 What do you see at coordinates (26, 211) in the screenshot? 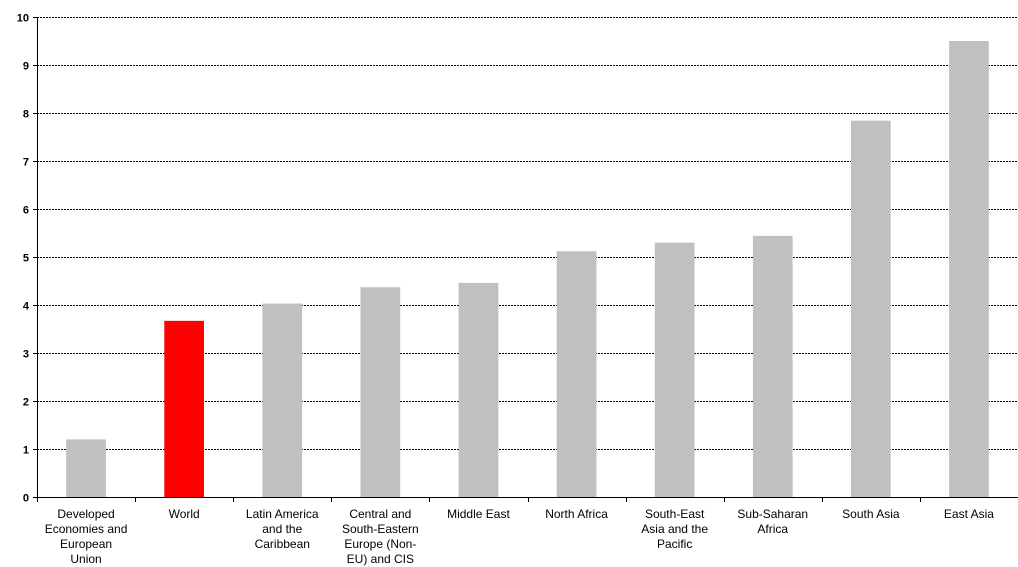
I see `y-tick-label-6: 6` at bounding box center [26, 211].